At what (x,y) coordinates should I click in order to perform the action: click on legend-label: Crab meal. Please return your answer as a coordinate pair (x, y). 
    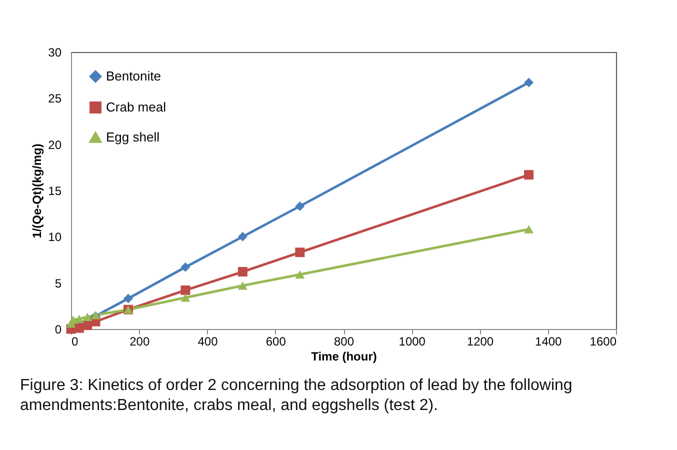
    Looking at the image, I should click on (136, 107).